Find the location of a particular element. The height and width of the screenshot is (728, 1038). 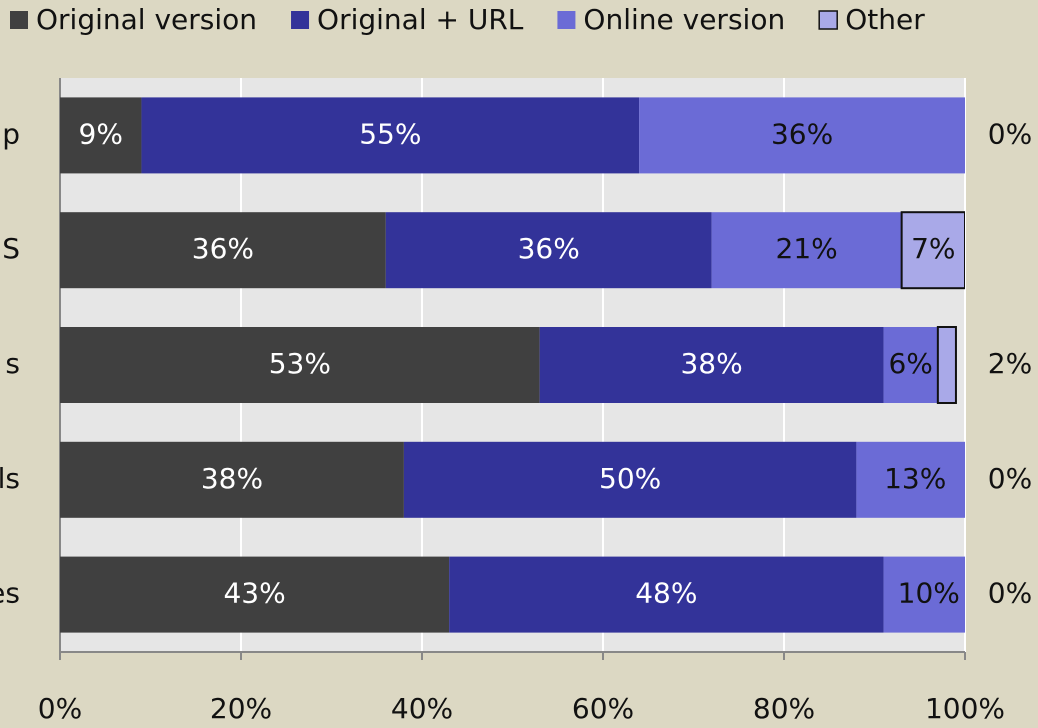

legend-label: Original + URL is located at coordinates (420, 19).